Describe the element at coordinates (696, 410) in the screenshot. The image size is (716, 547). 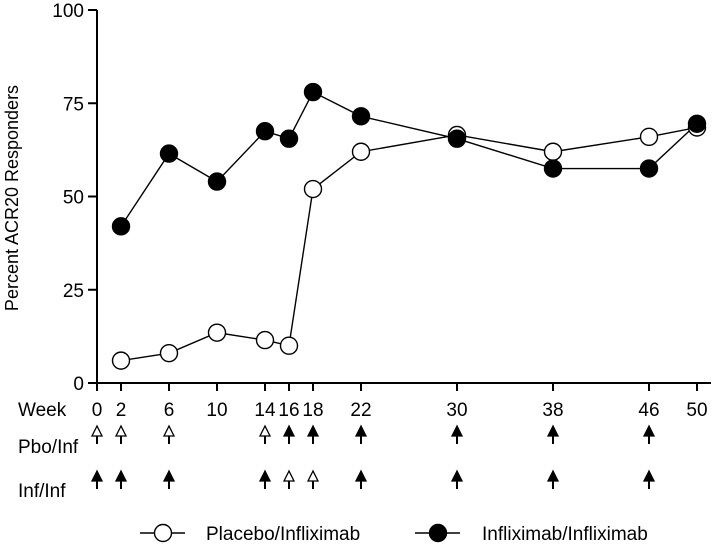
I see `x-tick-label: 50` at that location.